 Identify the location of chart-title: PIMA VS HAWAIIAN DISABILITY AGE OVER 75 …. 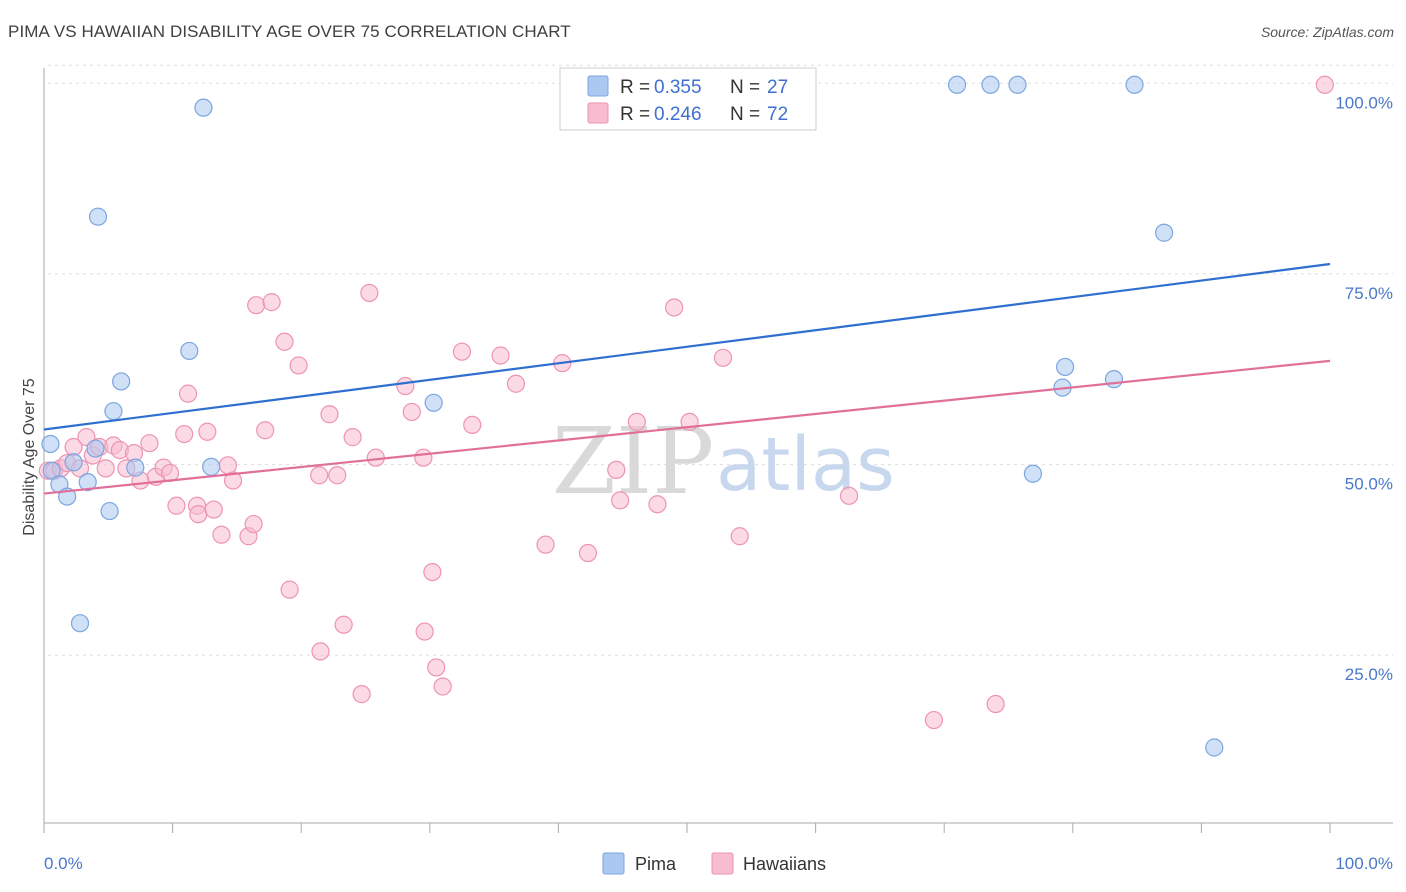
(289, 31).